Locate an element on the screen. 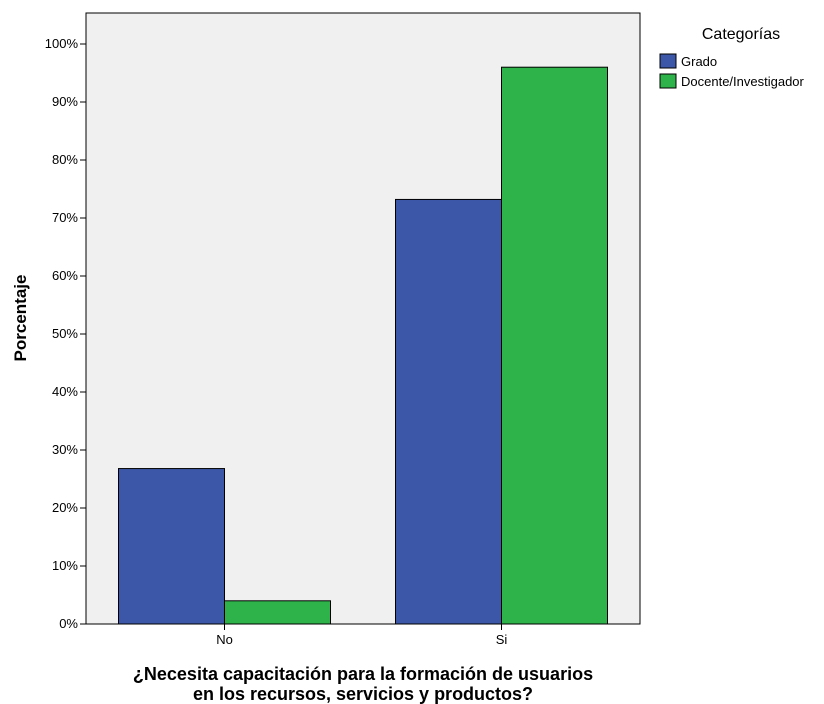 This screenshot has height=704, width=824. legend-swatch-grado is located at coordinates (668, 61).